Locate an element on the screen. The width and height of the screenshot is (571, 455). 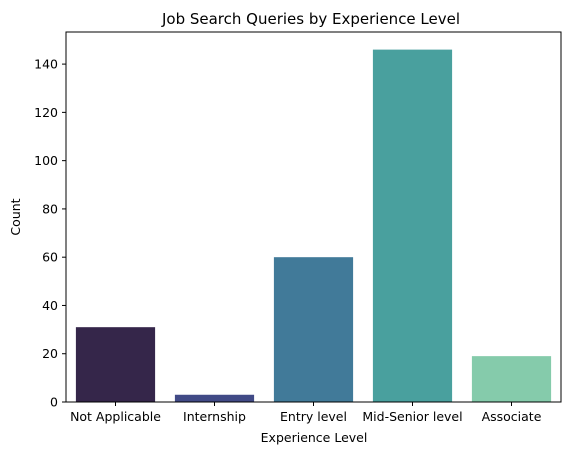
y-tick-label: 60 is located at coordinates (50, 257).